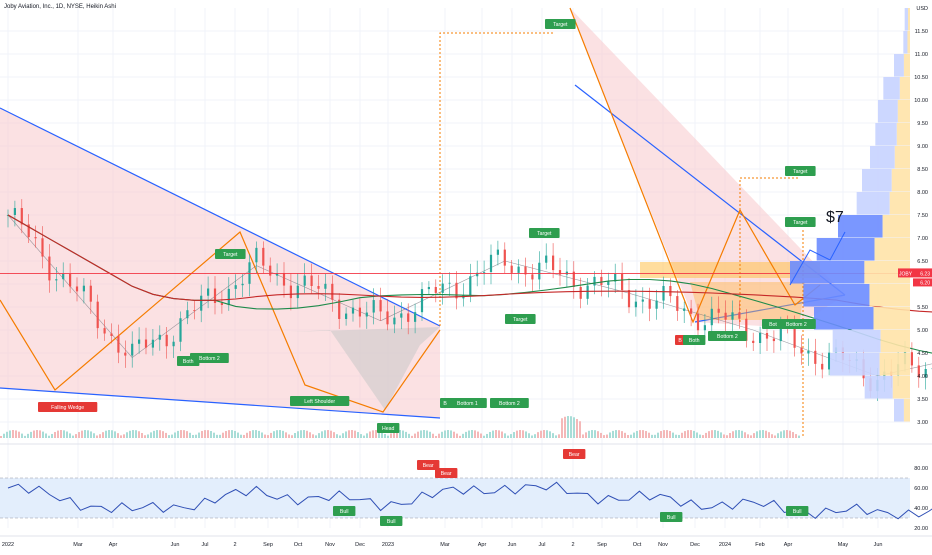 The image size is (932, 555). Describe the element at coordinates (445, 404) in the screenshot. I see `annotation-label: B` at that location.